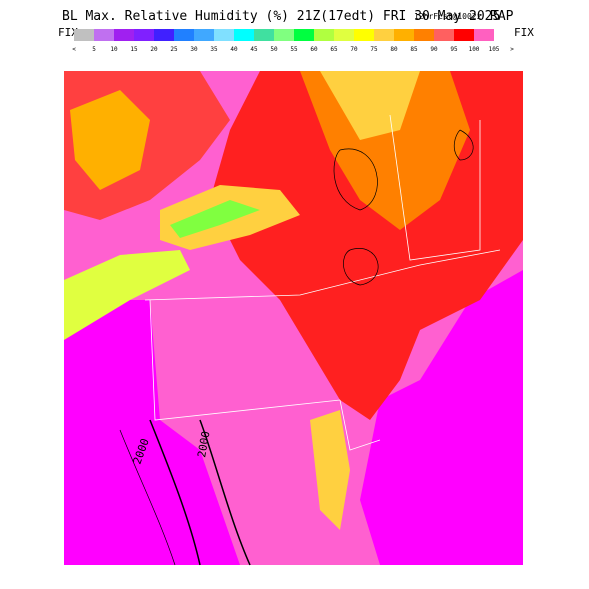  I want to click on forecast-label: 12hrFcst@1002z, so click(448, 16).